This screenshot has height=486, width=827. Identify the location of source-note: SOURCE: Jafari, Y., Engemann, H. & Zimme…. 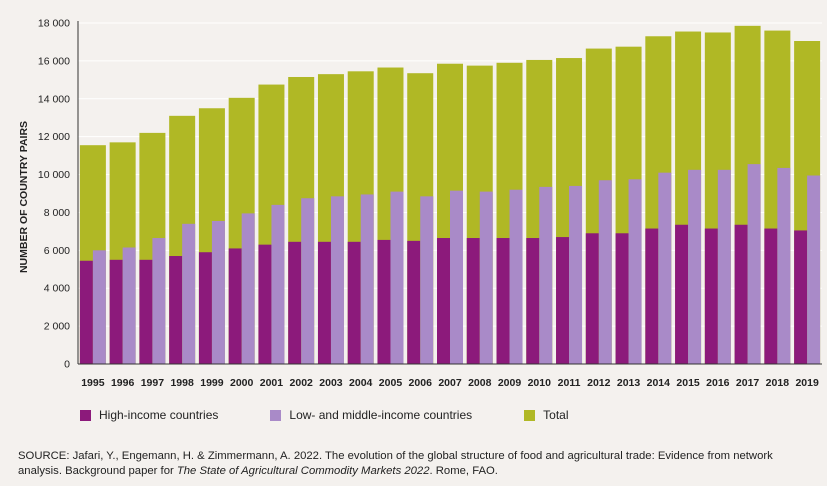
(418, 464).